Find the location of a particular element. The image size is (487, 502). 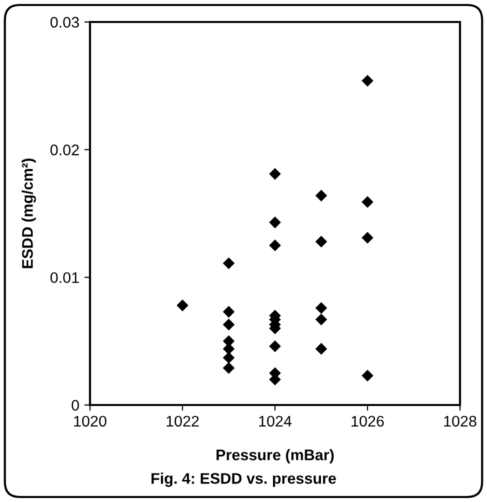

x-tick-label: 1028 is located at coordinates (460, 421).